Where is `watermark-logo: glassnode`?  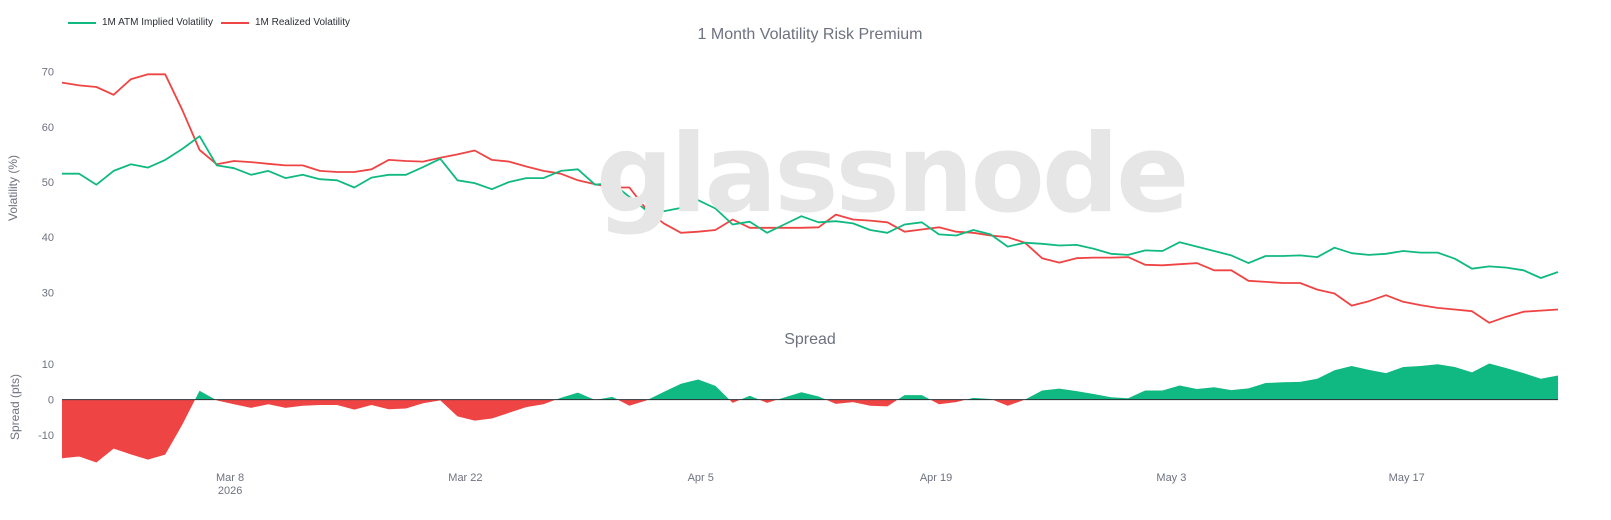
watermark-logo: glassnode is located at coordinates (892, 174).